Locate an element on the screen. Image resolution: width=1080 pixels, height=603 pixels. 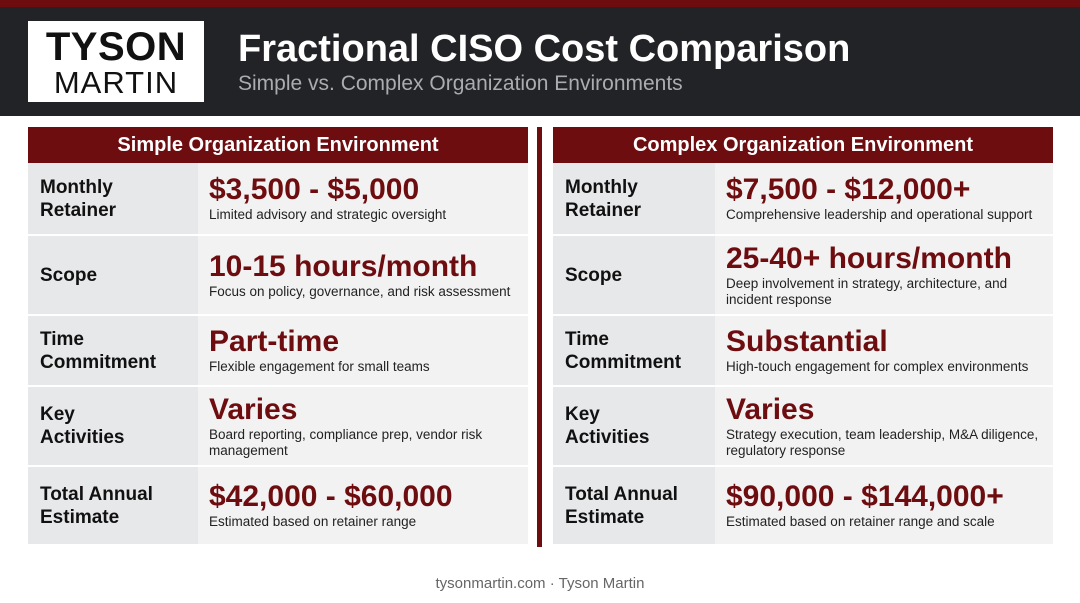
simple-panel-heading: Simple Organization Environment is located at coordinates (278, 145).